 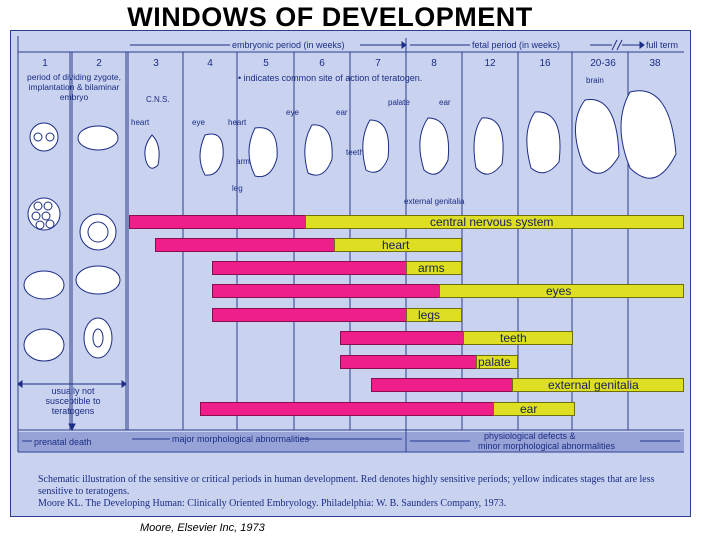 What do you see at coordinates (595, 80) in the screenshot?
I see `brain-label: brain` at bounding box center [595, 80].